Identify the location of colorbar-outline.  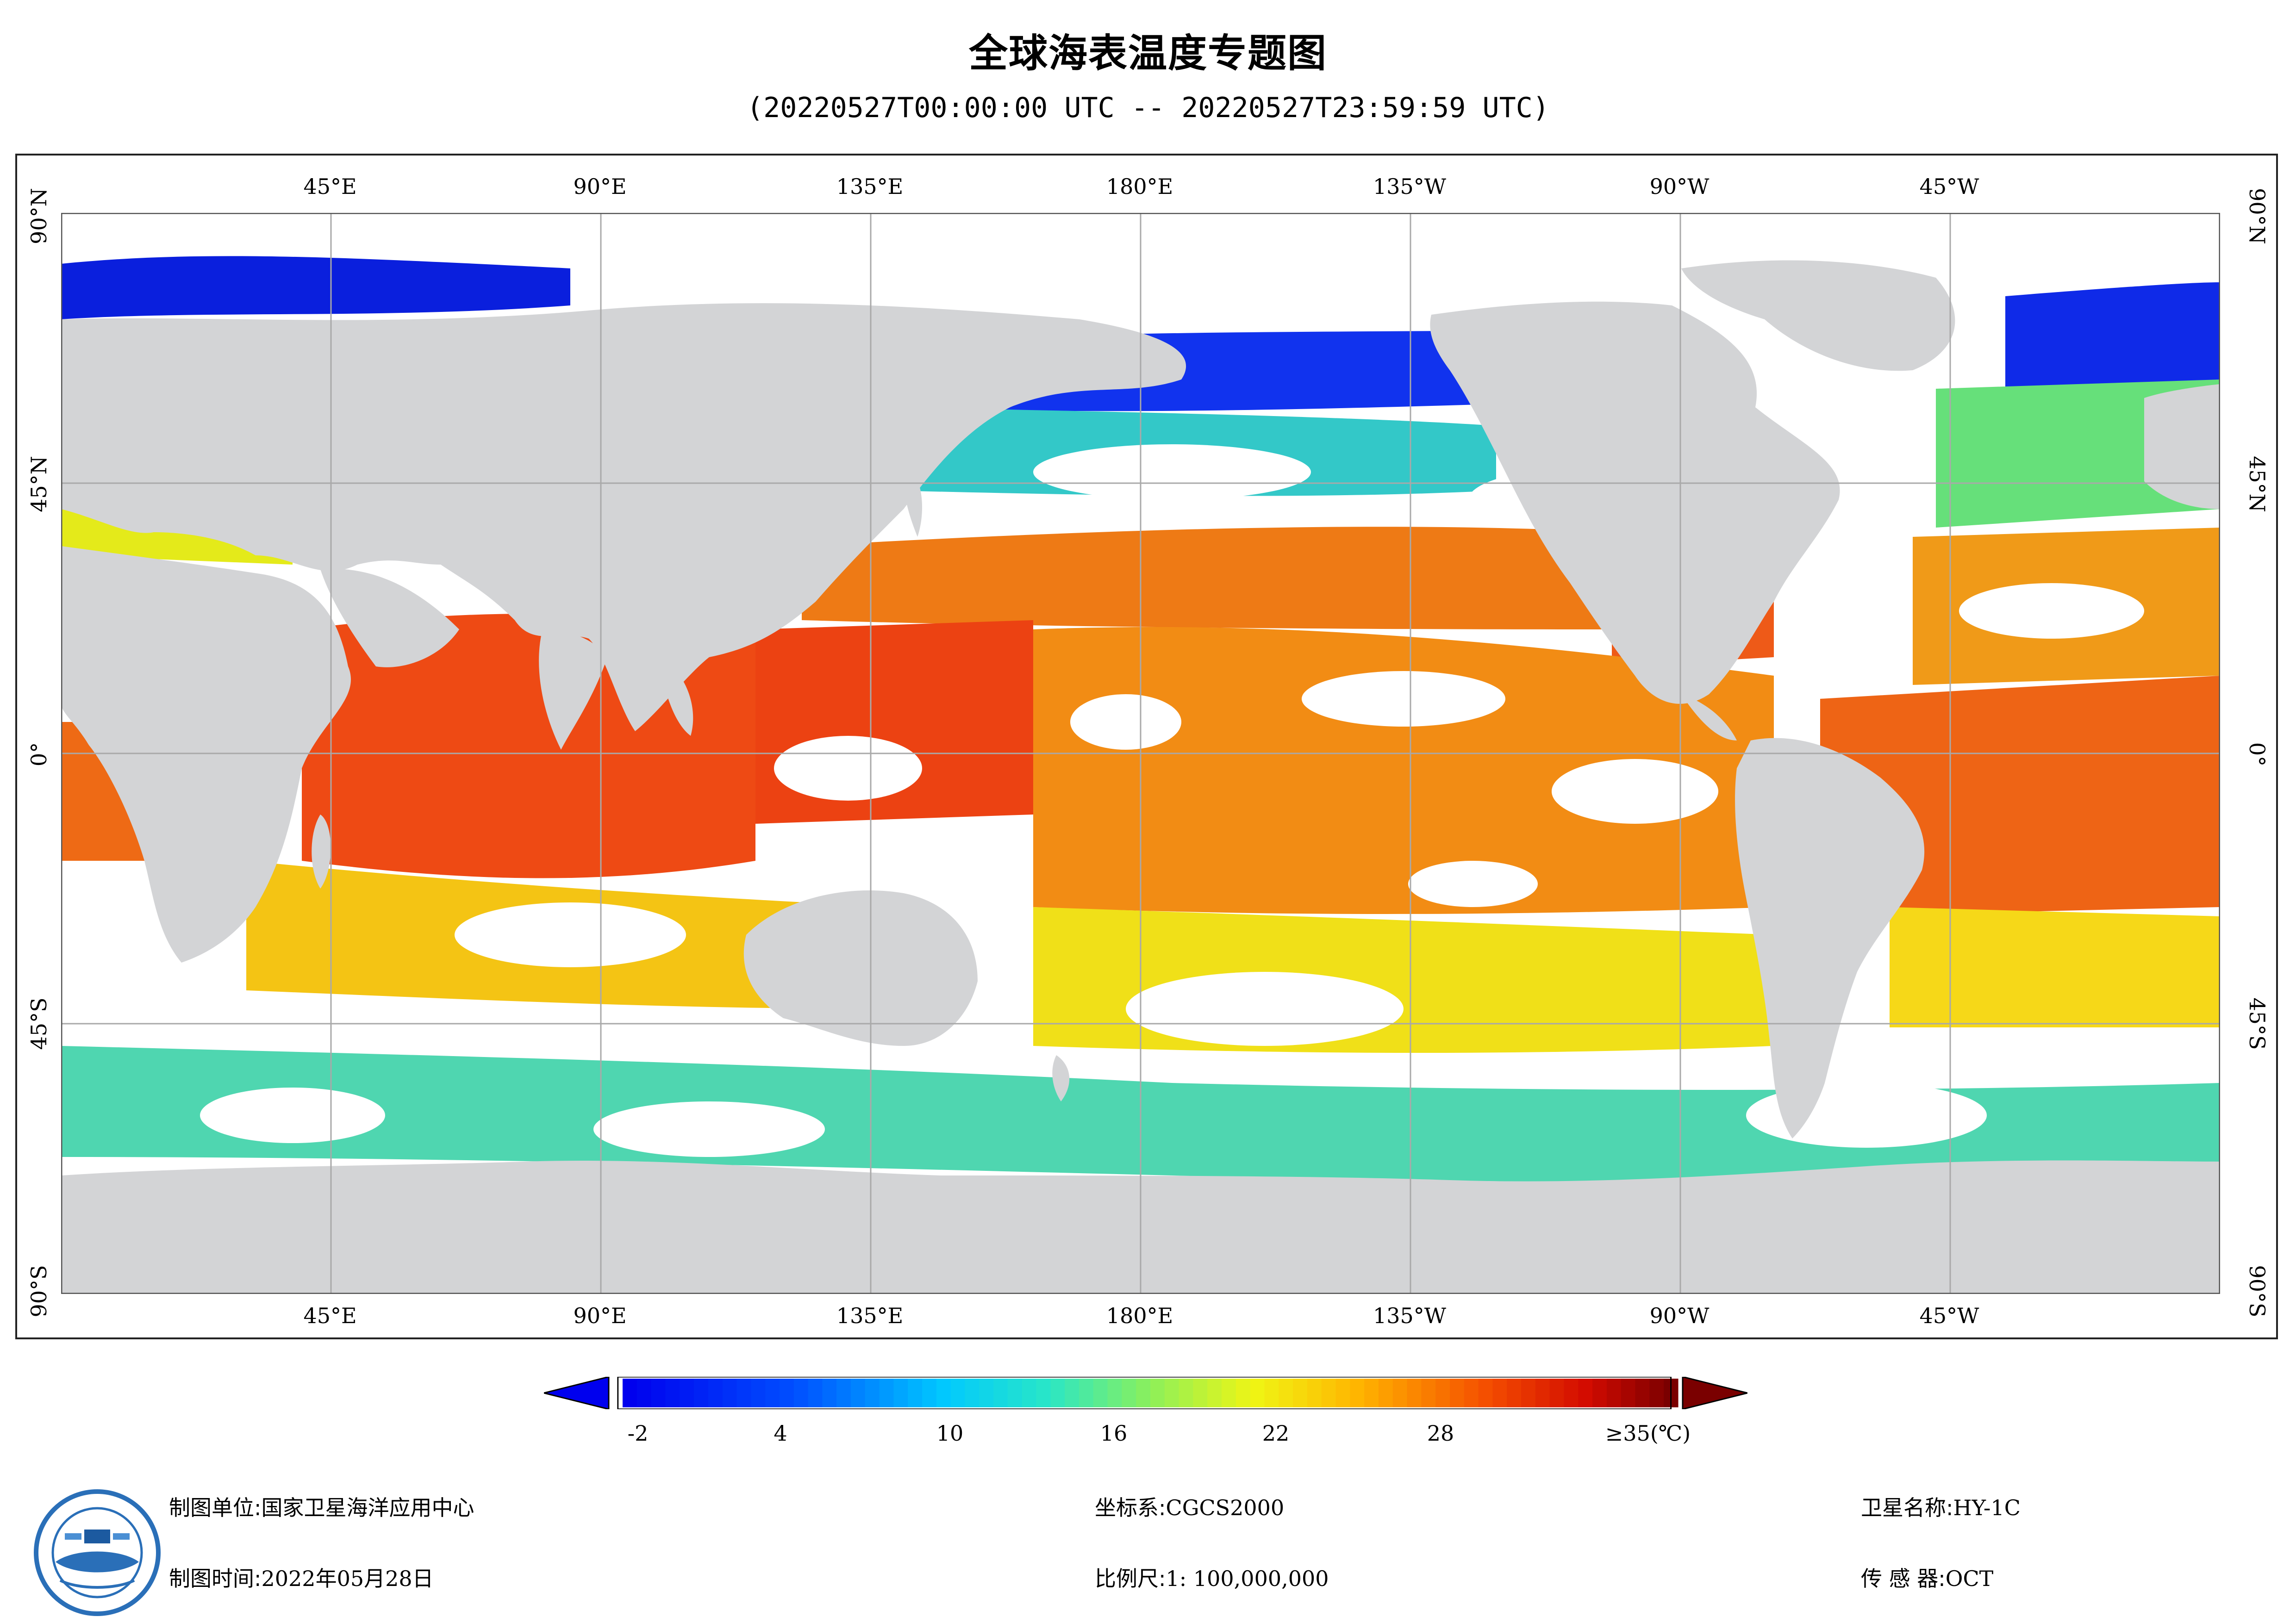
(1144, 1393).